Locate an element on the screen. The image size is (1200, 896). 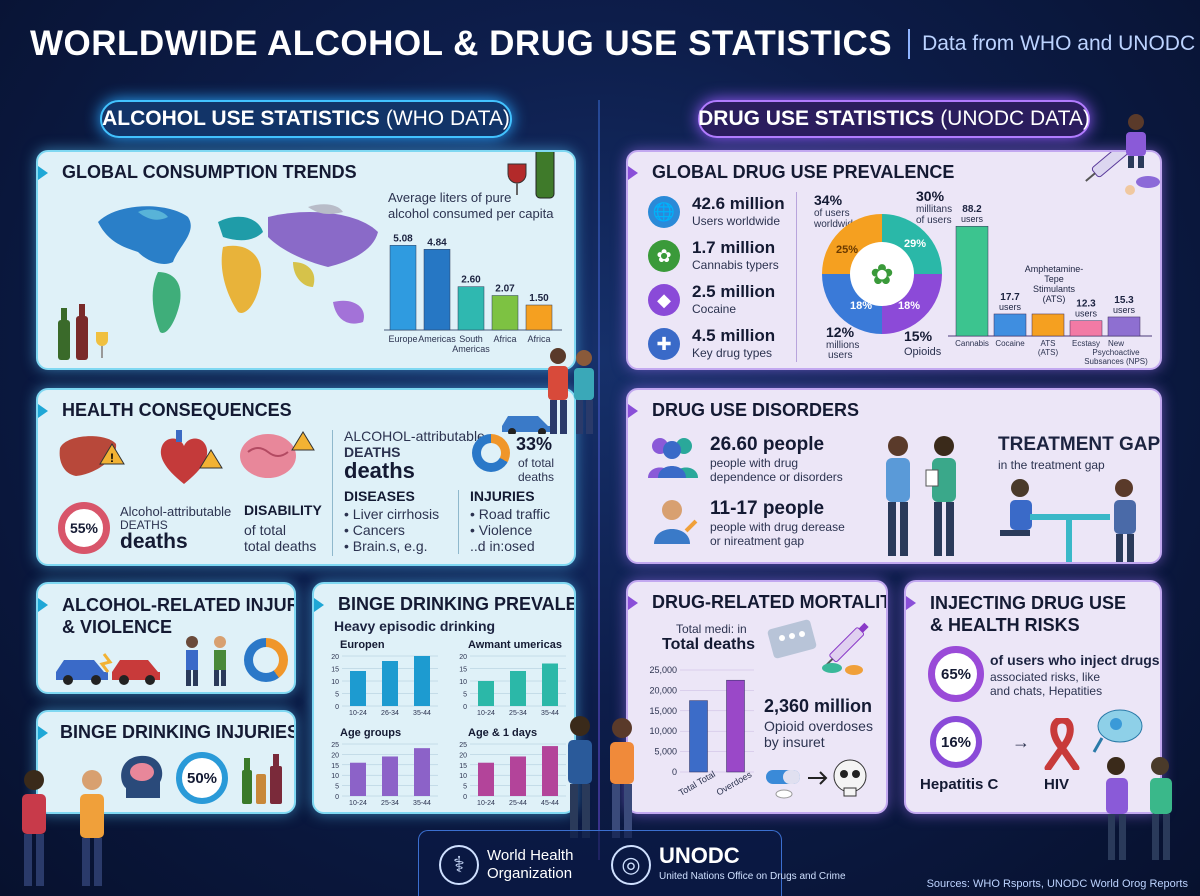
bar-value-label: Amphetamine- is located at coordinates (1054, 269).